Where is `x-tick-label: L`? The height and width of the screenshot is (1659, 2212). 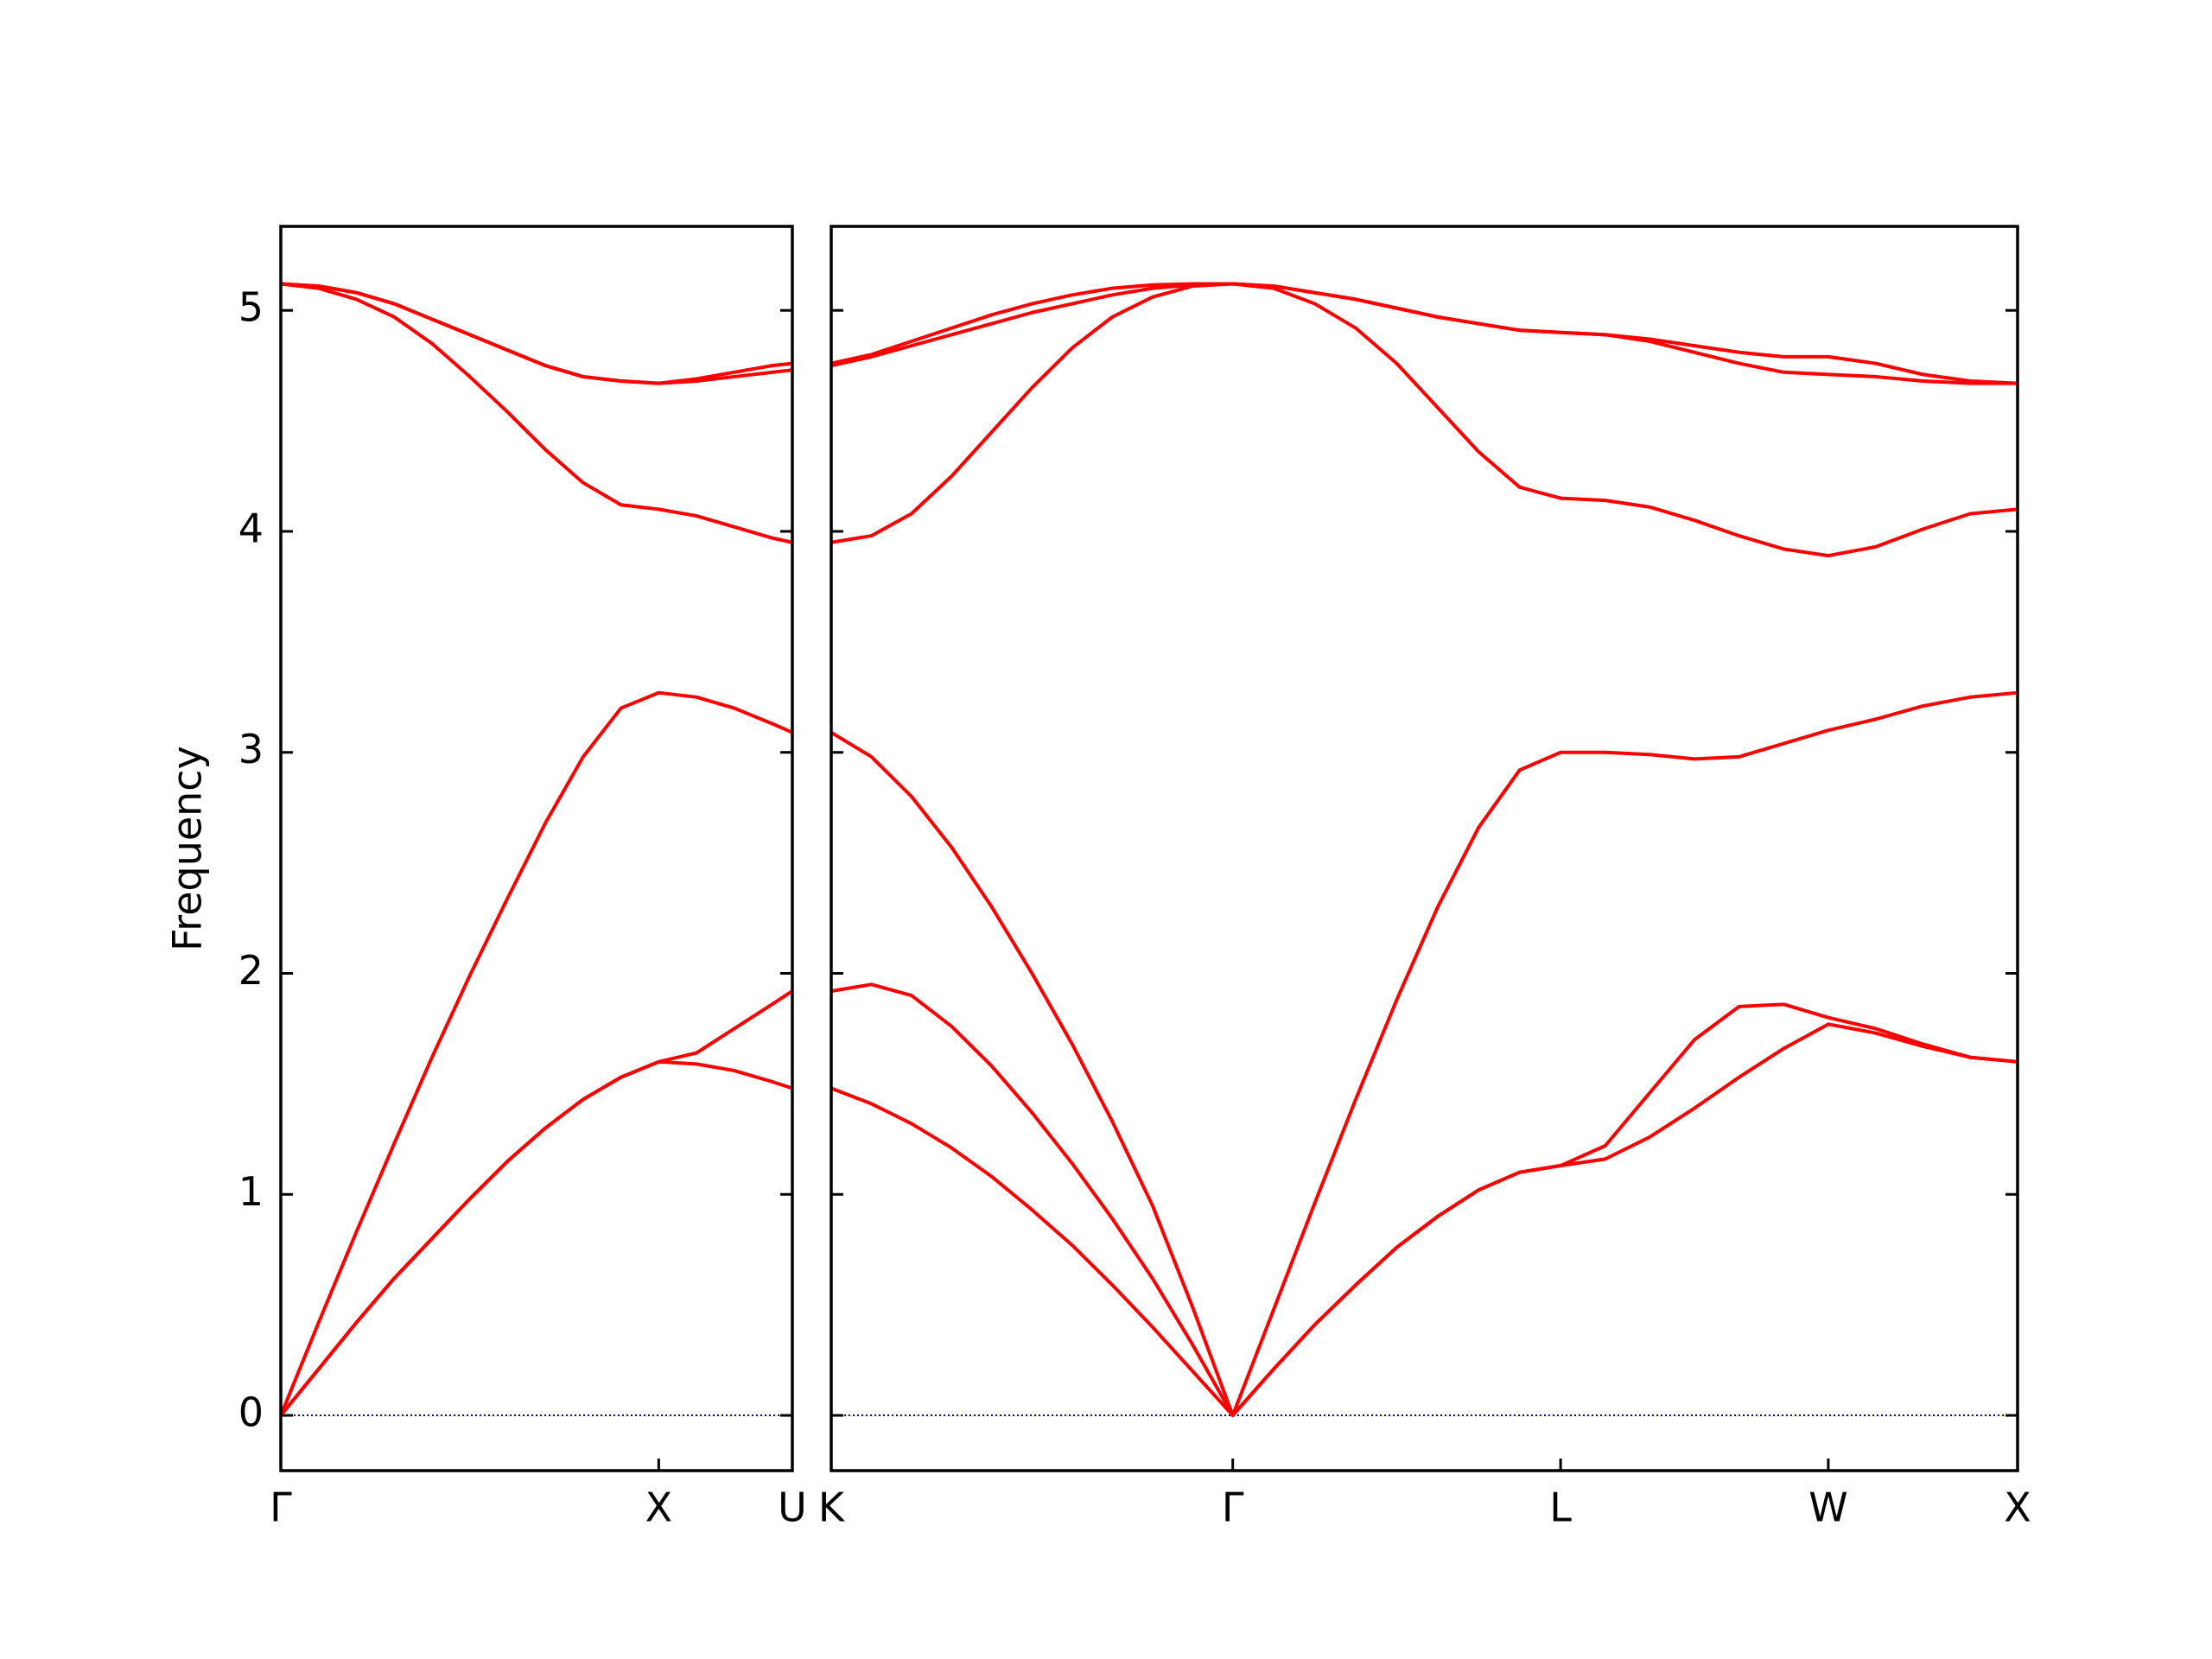 x-tick-label: L is located at coordinates (1560, 1507).